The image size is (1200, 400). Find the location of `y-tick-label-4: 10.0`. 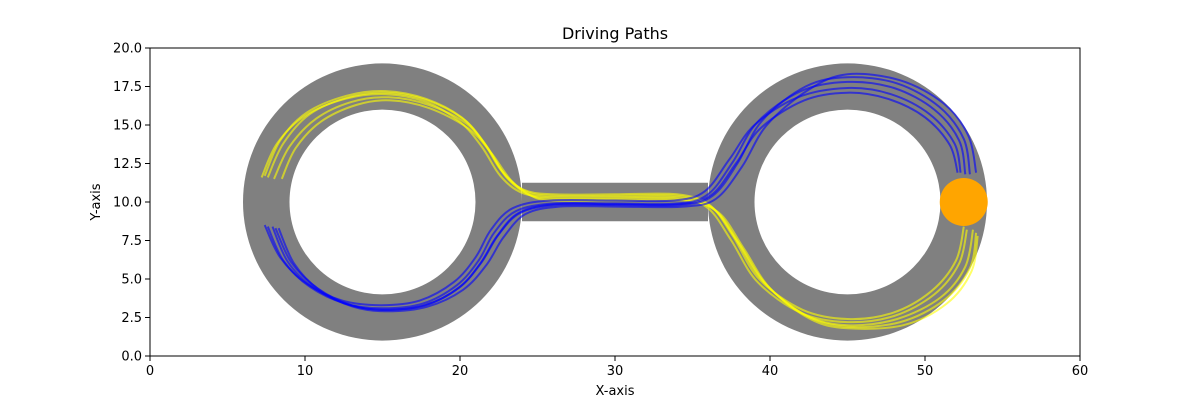

y-tick-label-4: 10.0 is located at coordinates (127, 203).